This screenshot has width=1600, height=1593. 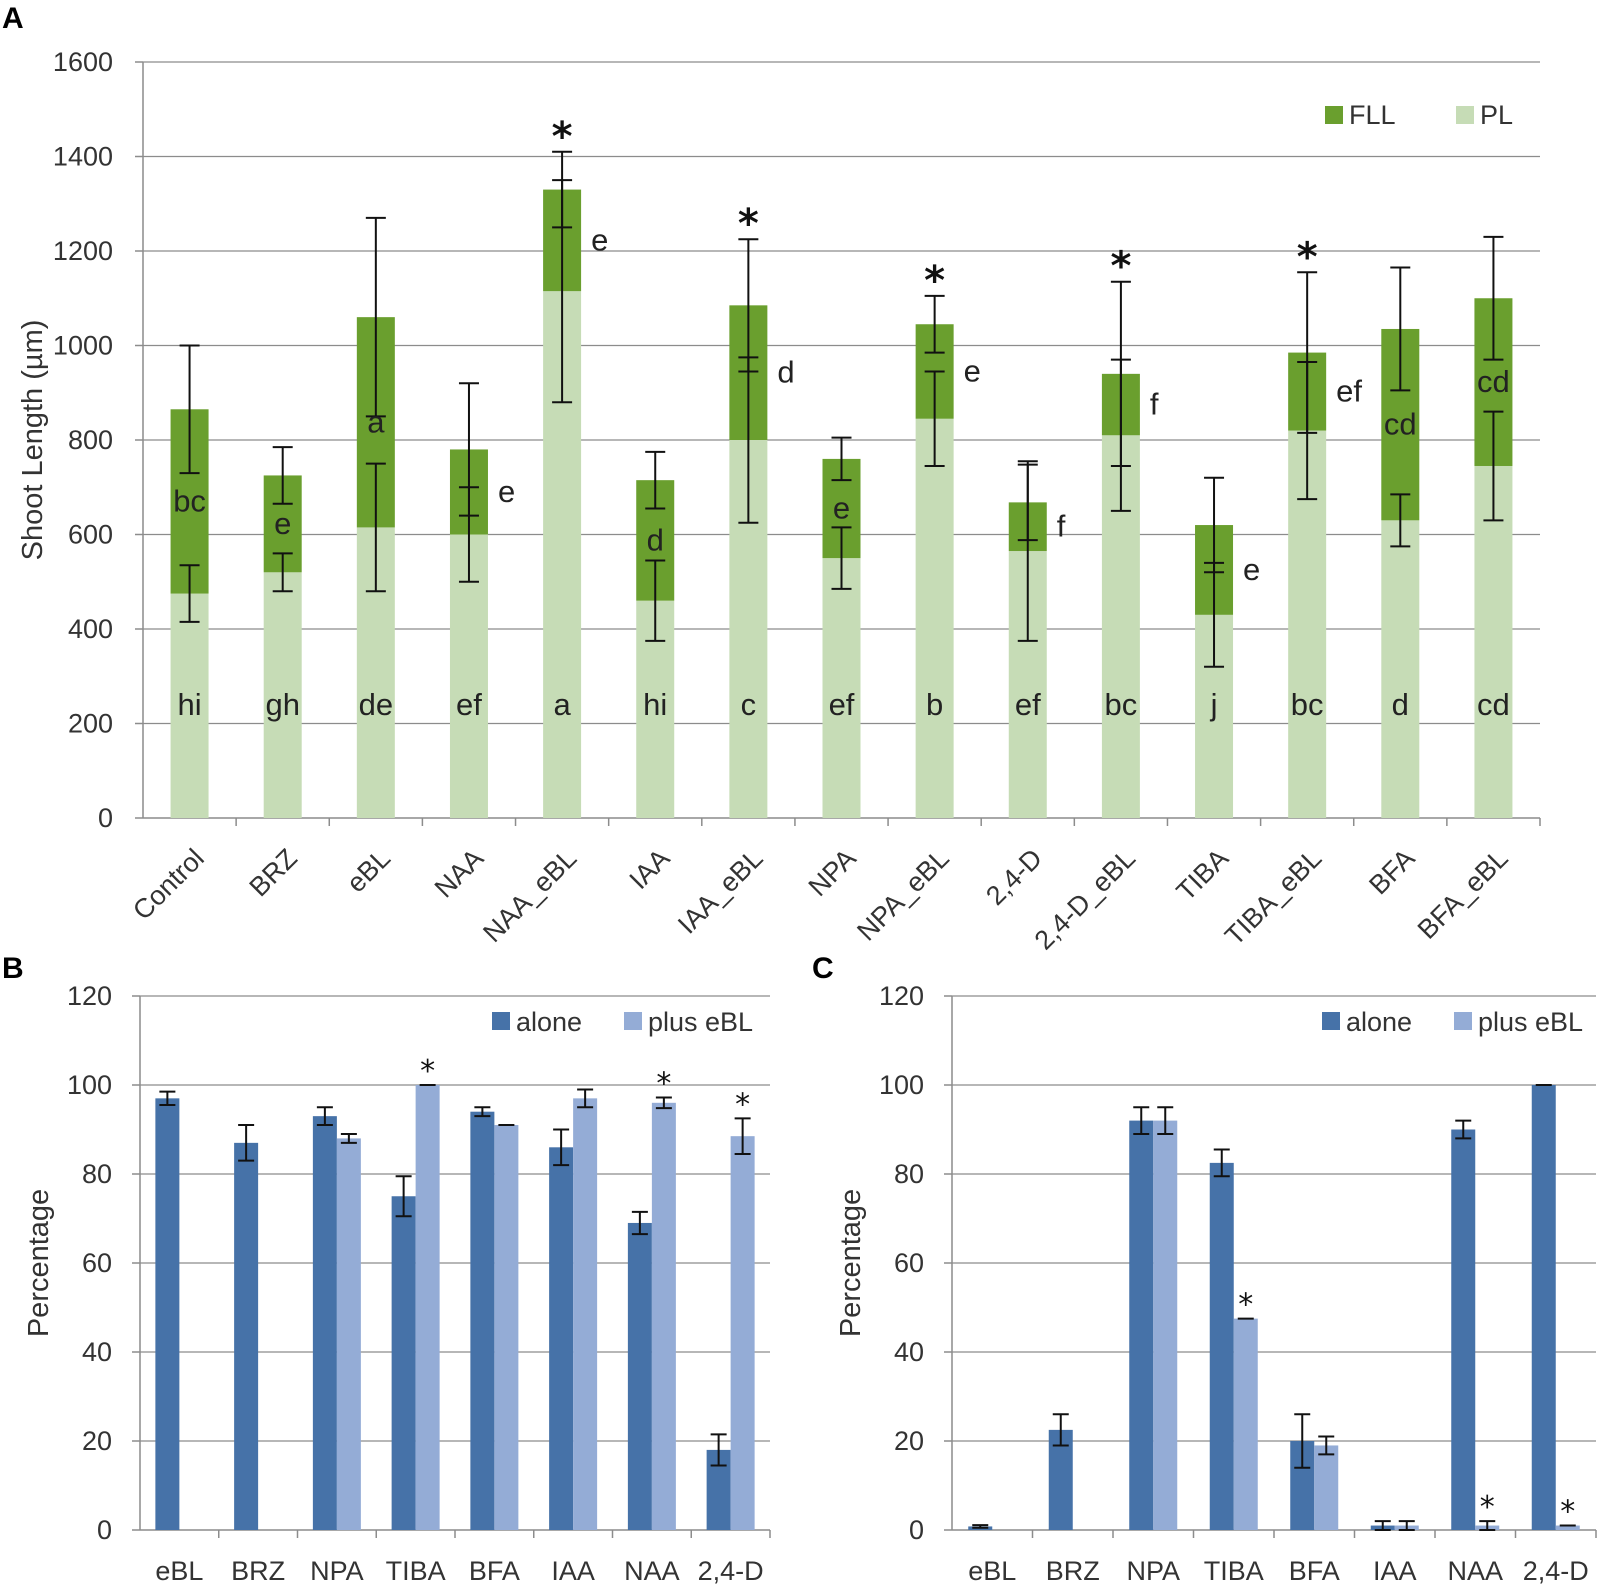 What do you see at coordinates (655, 704) in the screenshot?
I see `pl-letter-iaa: hi` at bounding box center [655, 704].